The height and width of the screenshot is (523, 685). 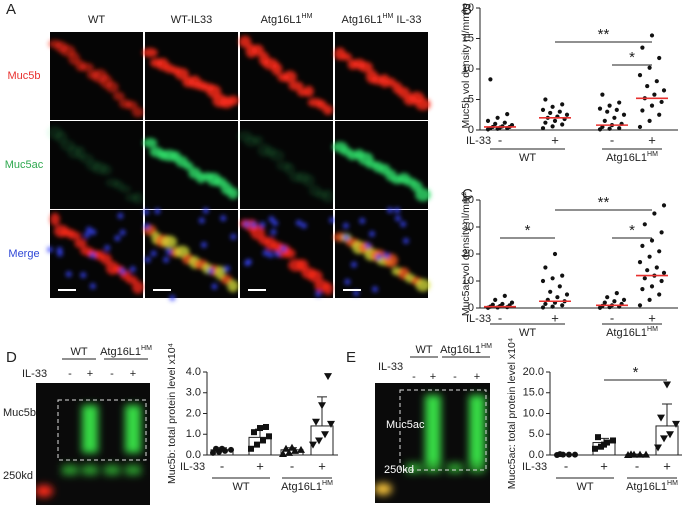 I want to click on lane-group-label-sup: HM, so click(x=486, y=346).